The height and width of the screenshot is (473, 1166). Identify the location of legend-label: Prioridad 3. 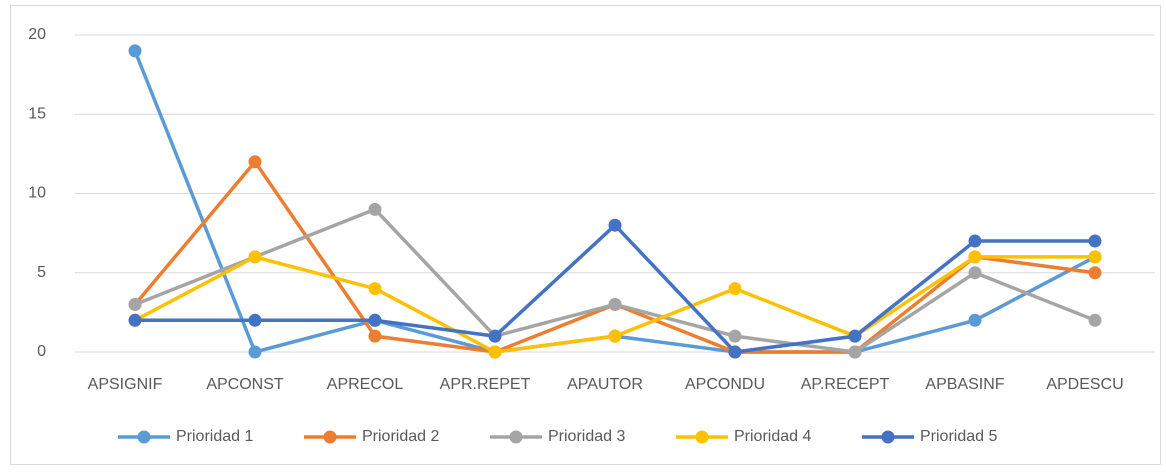
(586, 436).